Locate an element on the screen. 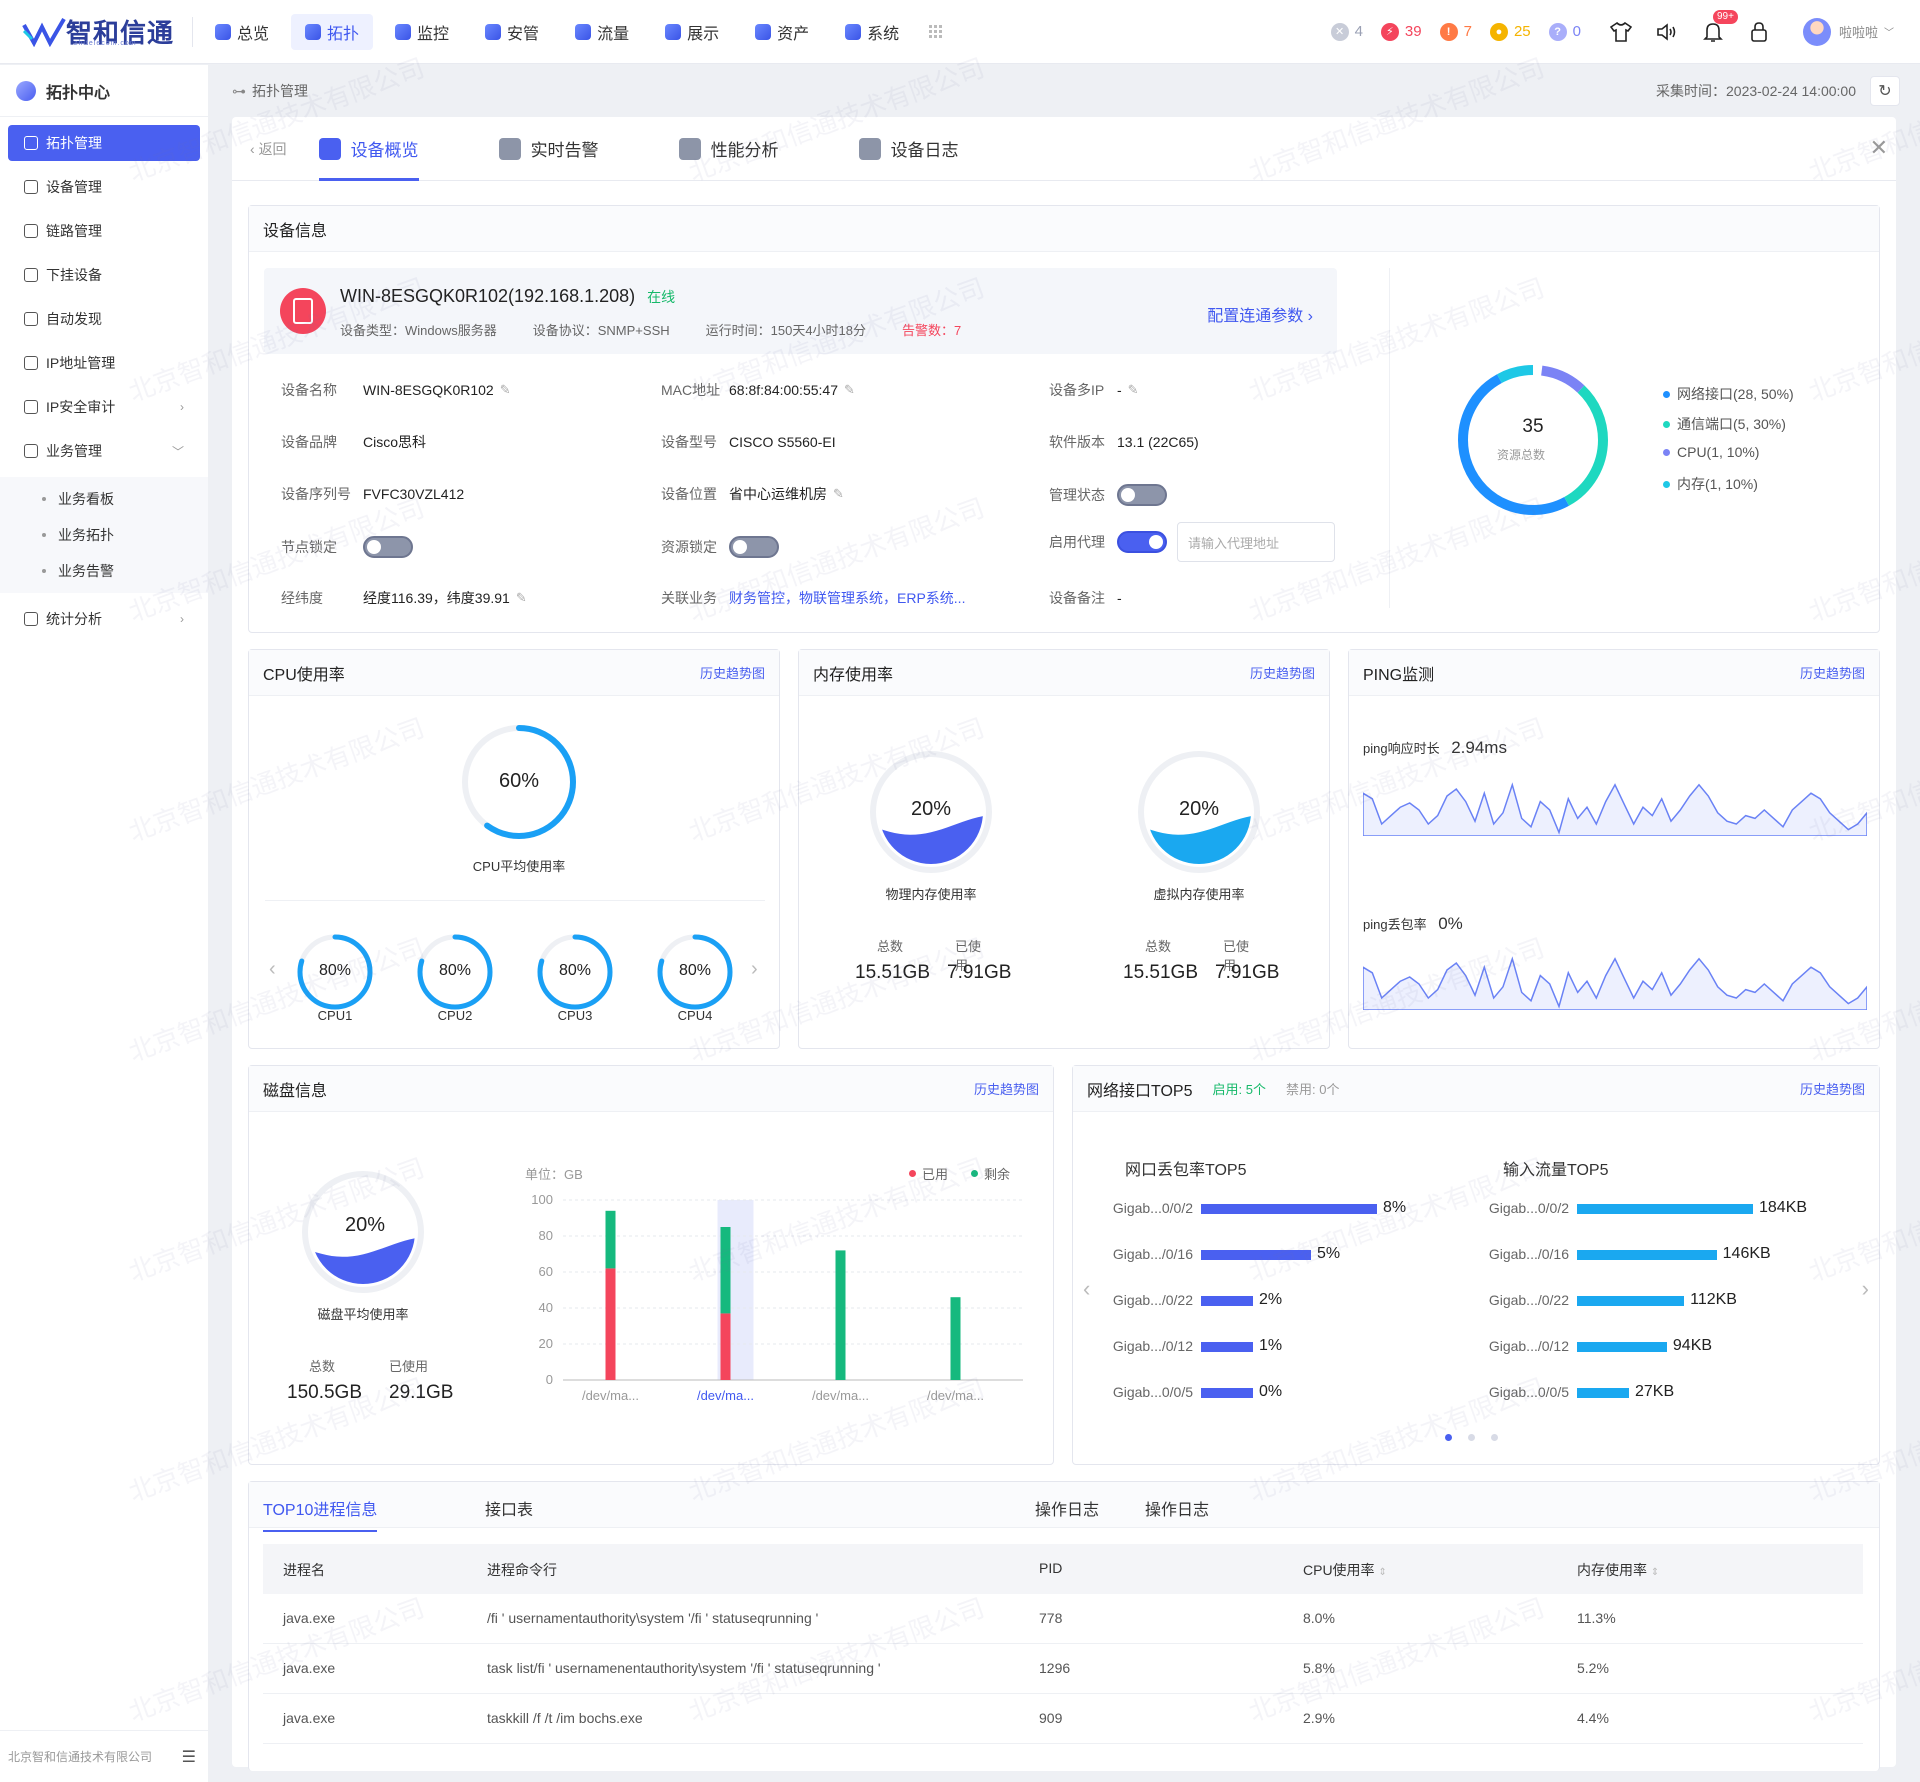 The width and height of the screenshot is (1920, 1782). col-cpu: CPU使用率 ⇕ is located at coordinates (1345, 1570).